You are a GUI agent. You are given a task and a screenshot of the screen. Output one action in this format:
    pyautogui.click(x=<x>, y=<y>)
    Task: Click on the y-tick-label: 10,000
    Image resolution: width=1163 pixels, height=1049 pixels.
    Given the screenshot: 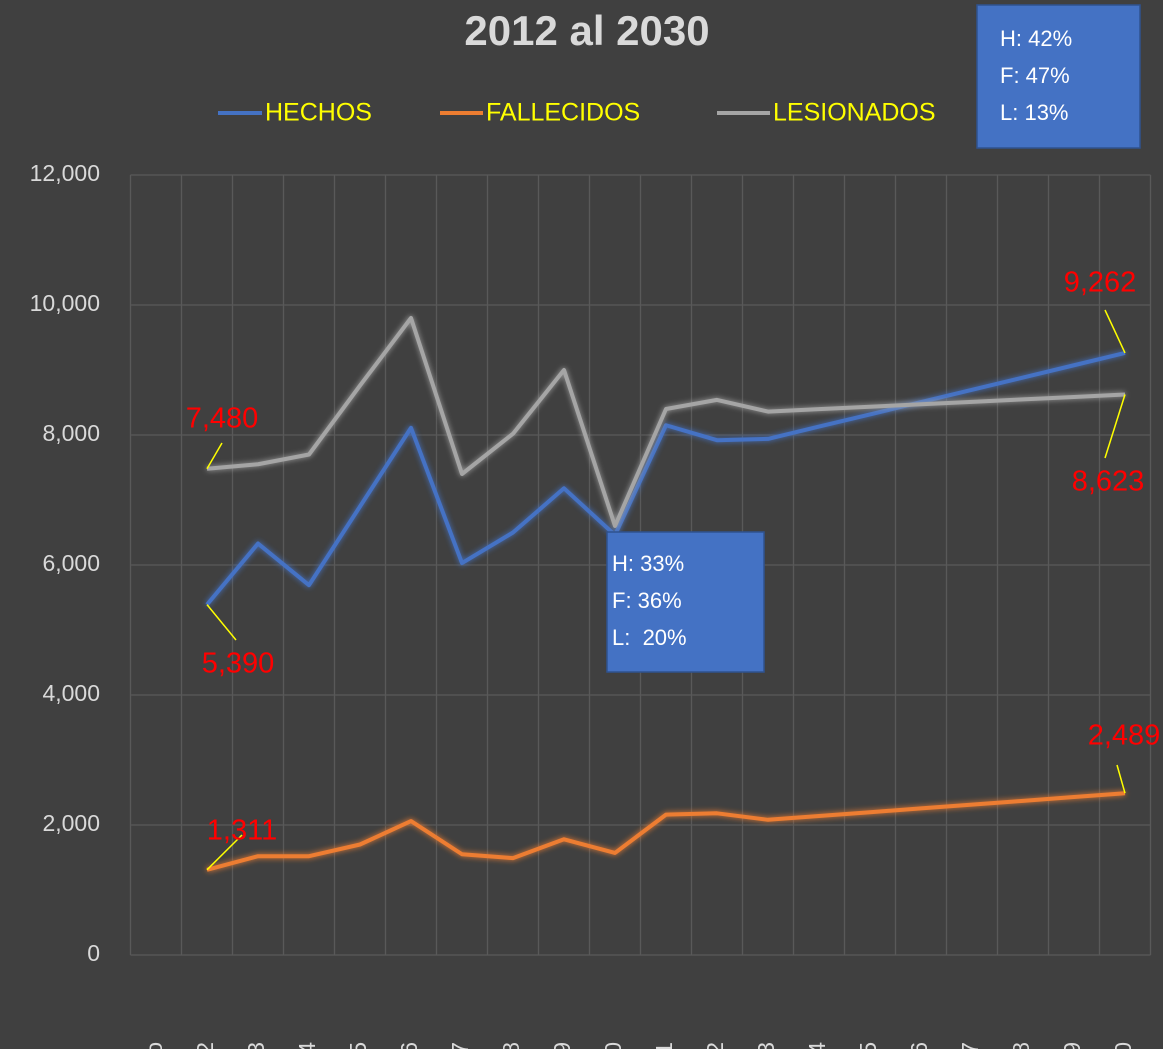 What is the action you would take?
    pyautogui.click(x=65, y=303)
    